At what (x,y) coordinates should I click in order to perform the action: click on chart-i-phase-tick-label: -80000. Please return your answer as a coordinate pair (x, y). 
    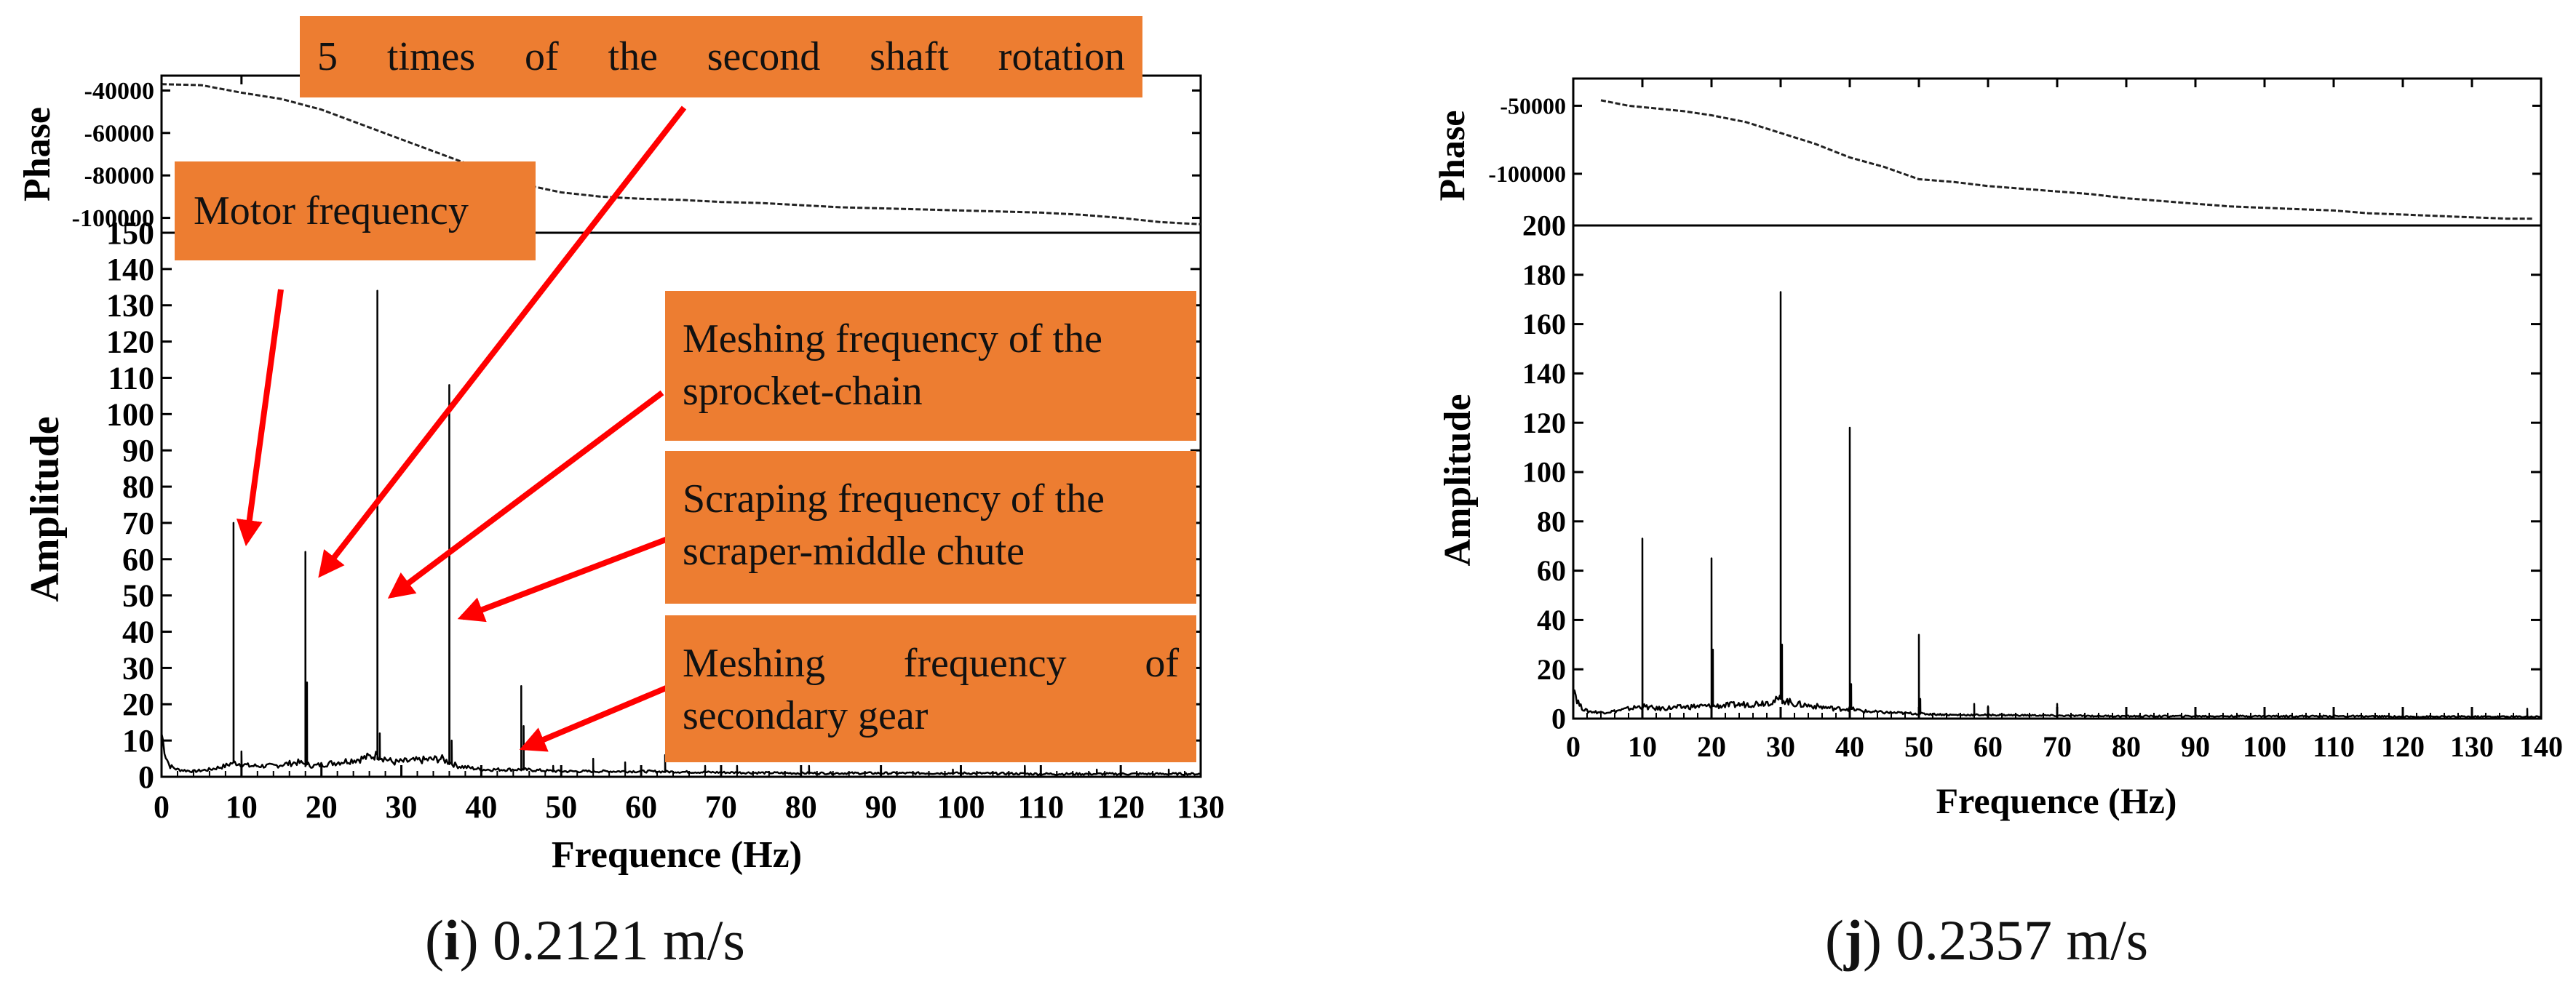
    Looking at the image, I should click on (119, 176).